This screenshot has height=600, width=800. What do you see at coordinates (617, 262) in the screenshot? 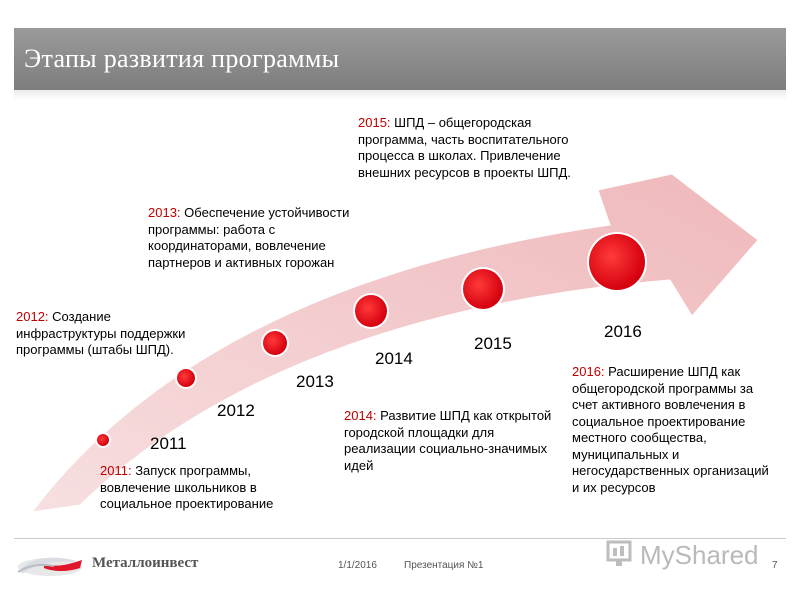
I see `milestone-dot-2016` at bounding box center [617, 262].